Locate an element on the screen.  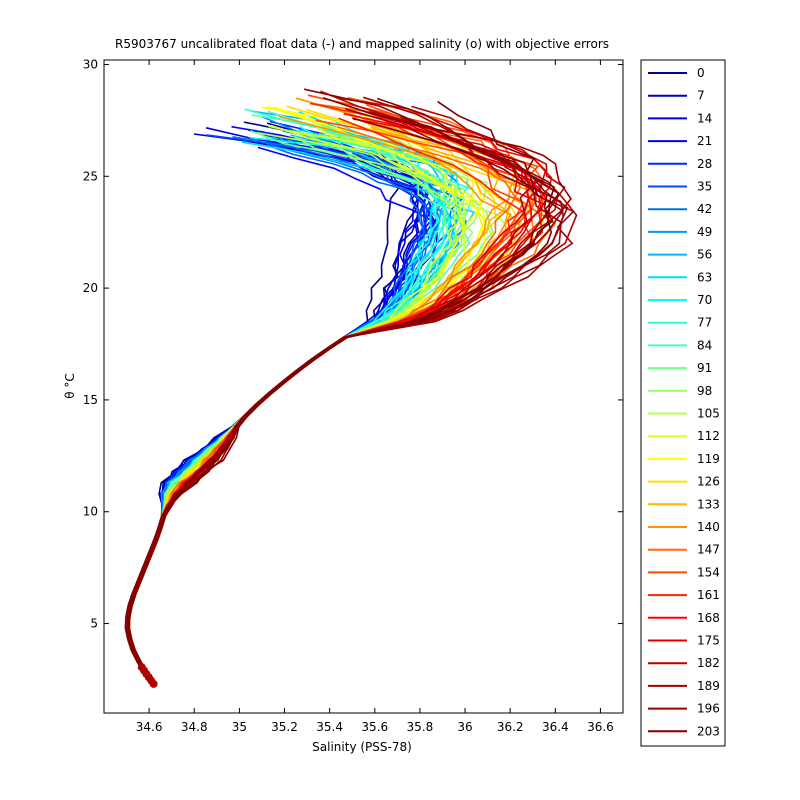
legend-label: 56 is located at coordinates (704, 255).